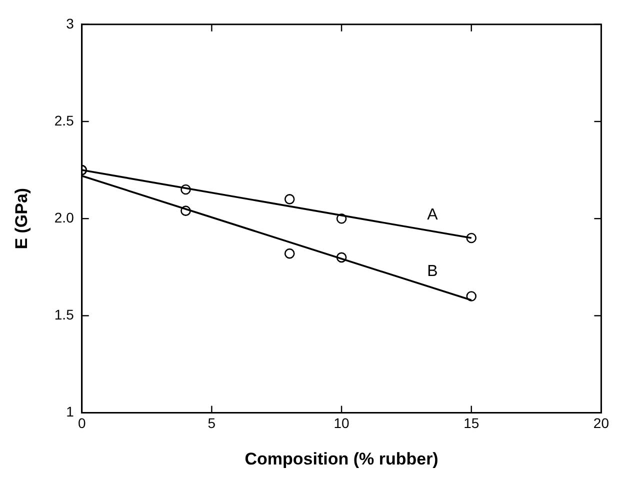 The image size is (620, 482). I want to click on x-tick-label: 0, so click(82, 423).